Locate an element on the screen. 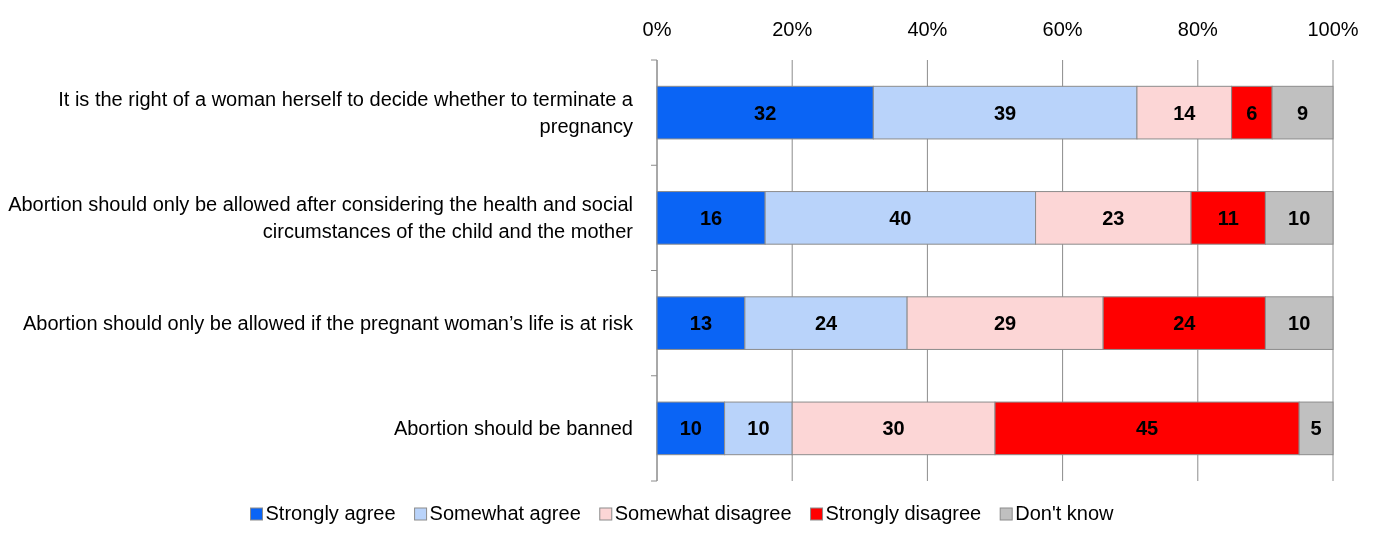 The height and width of the screenshot is (534, 1383). y-tick-label: It is the right of a woman herself to decide whether to terminate a pregnancy is located at coordinates (346, 113).